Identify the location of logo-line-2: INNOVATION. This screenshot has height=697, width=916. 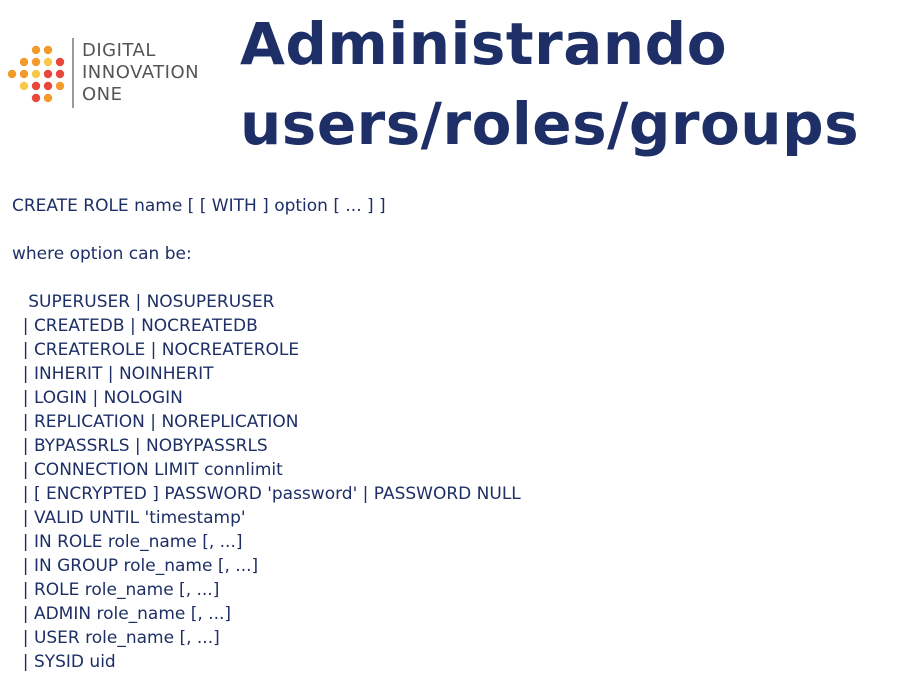
(141, 72).